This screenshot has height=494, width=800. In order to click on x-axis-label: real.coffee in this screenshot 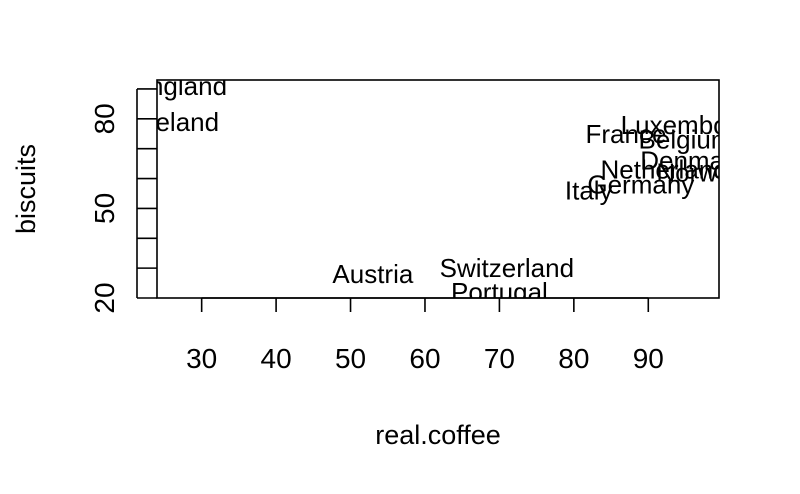, I will do `click(438, 435)`.